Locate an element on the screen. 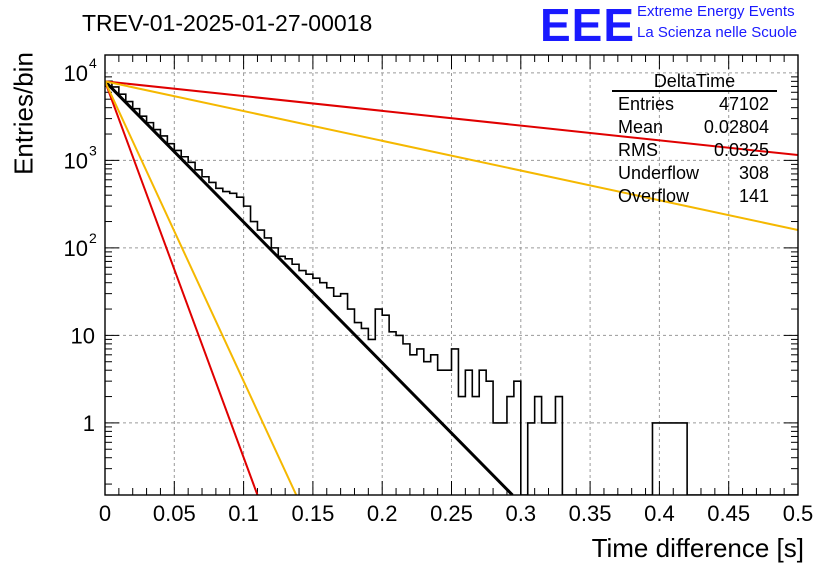 The height and width of the screenshot is (572, 836). x-tick-label: 0.3 is located at coordinates (521, 513).